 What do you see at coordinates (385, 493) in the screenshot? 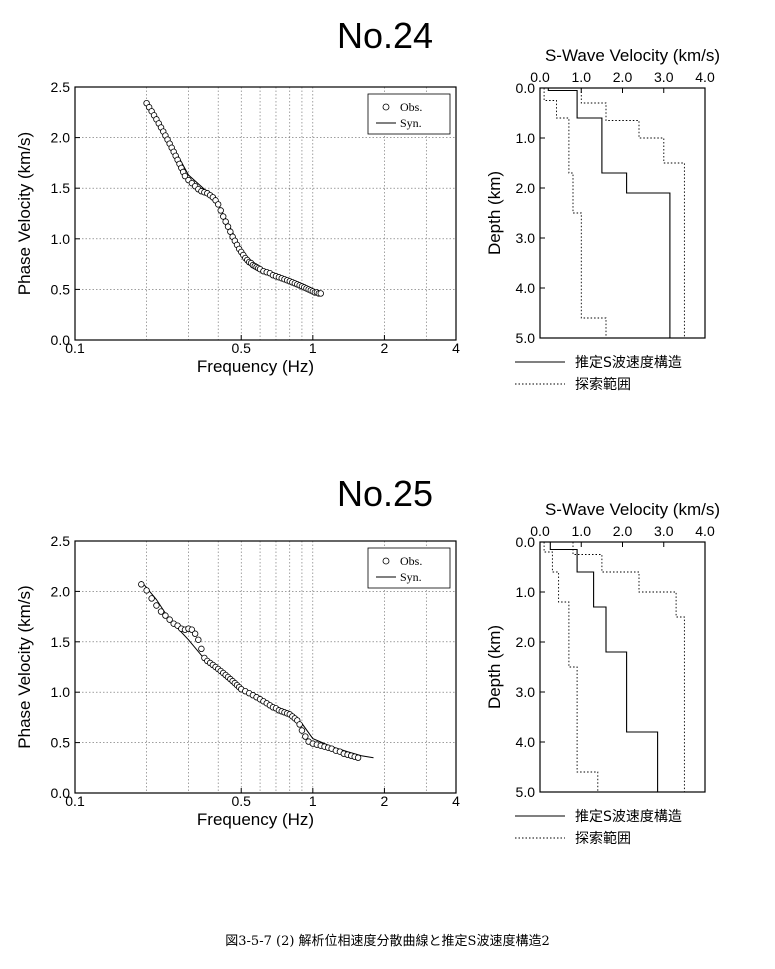
I see `station-title: No.25` at bounding box center [385, 493].